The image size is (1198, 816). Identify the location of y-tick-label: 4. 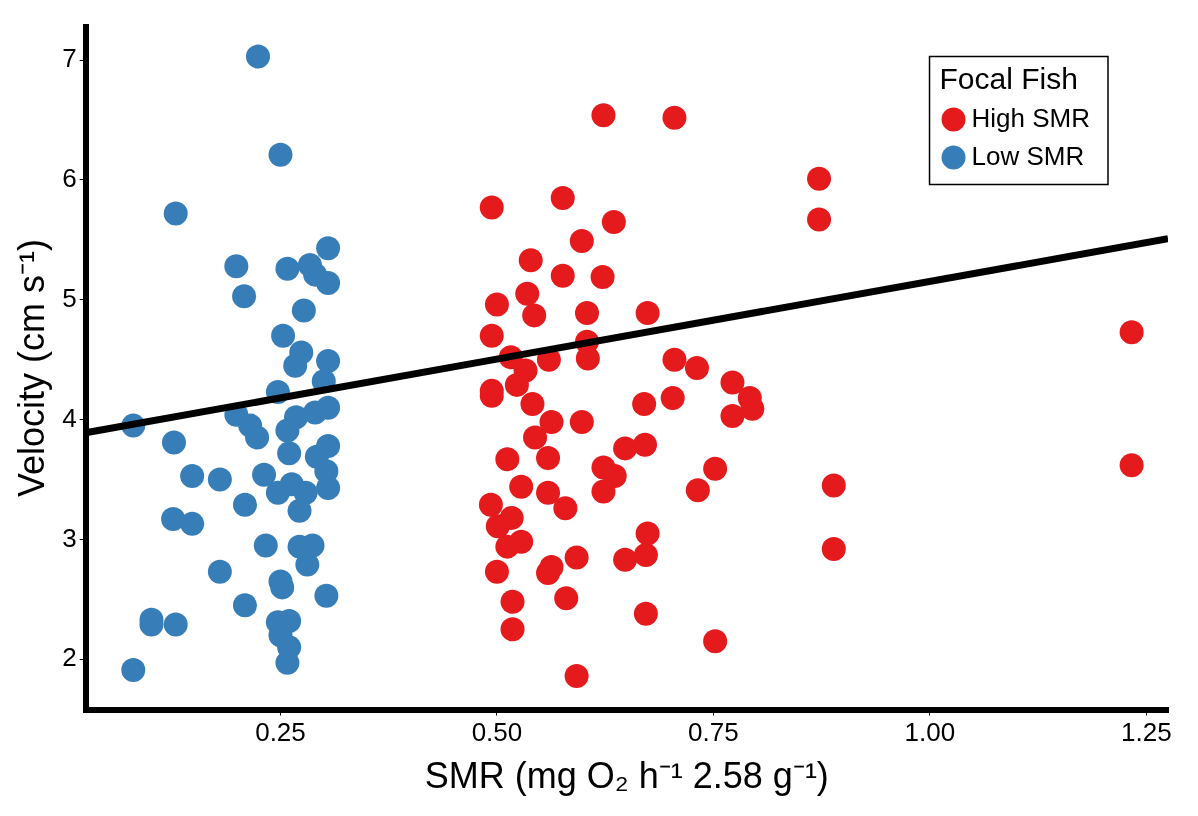
(69, 417).